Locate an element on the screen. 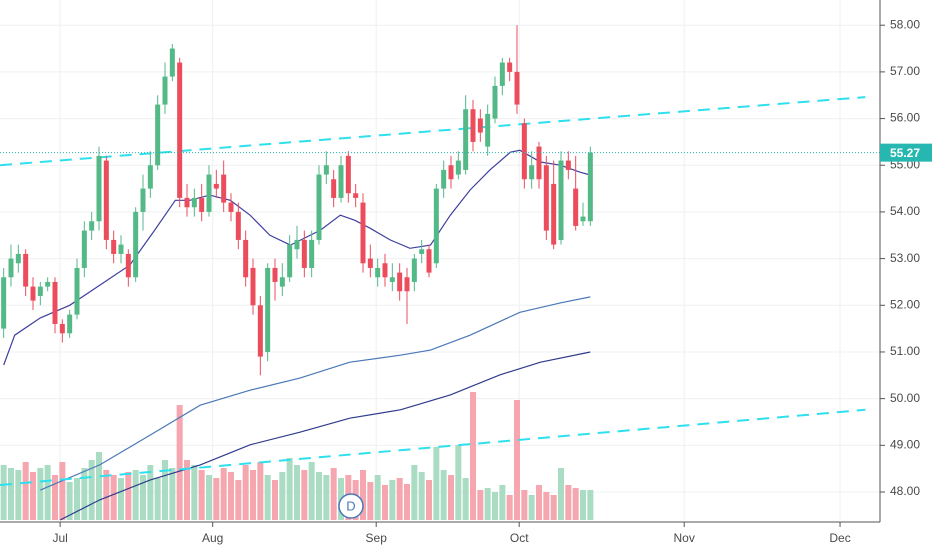  x-tick-label: Aug is located at coordinates (212, 538).